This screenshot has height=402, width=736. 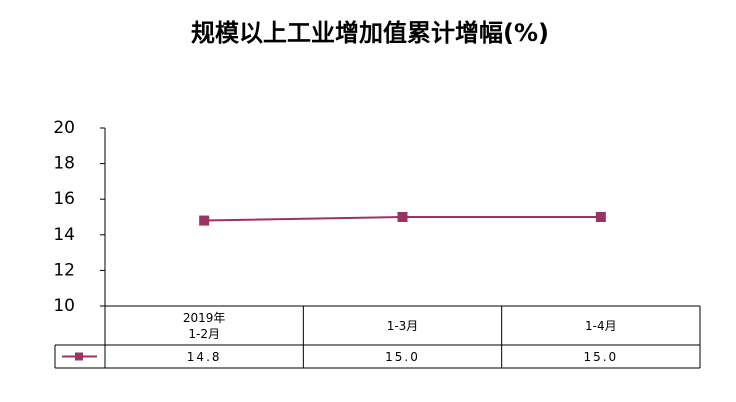 I want to click on y-tick-label: 12, so click(x=64, y=270).